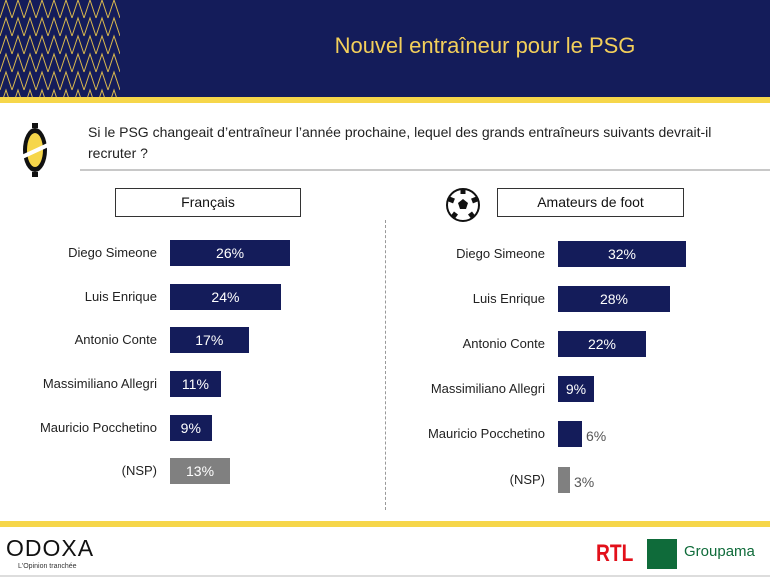 This screenshot has width=770, height=578. I want to click on data-label: 26%, so click(230, 253).